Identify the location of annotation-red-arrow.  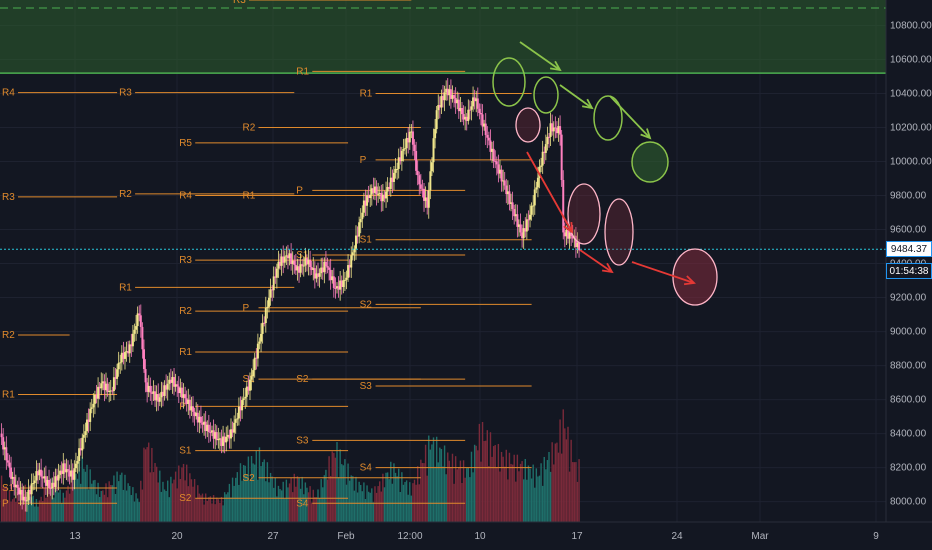
(663, 272).